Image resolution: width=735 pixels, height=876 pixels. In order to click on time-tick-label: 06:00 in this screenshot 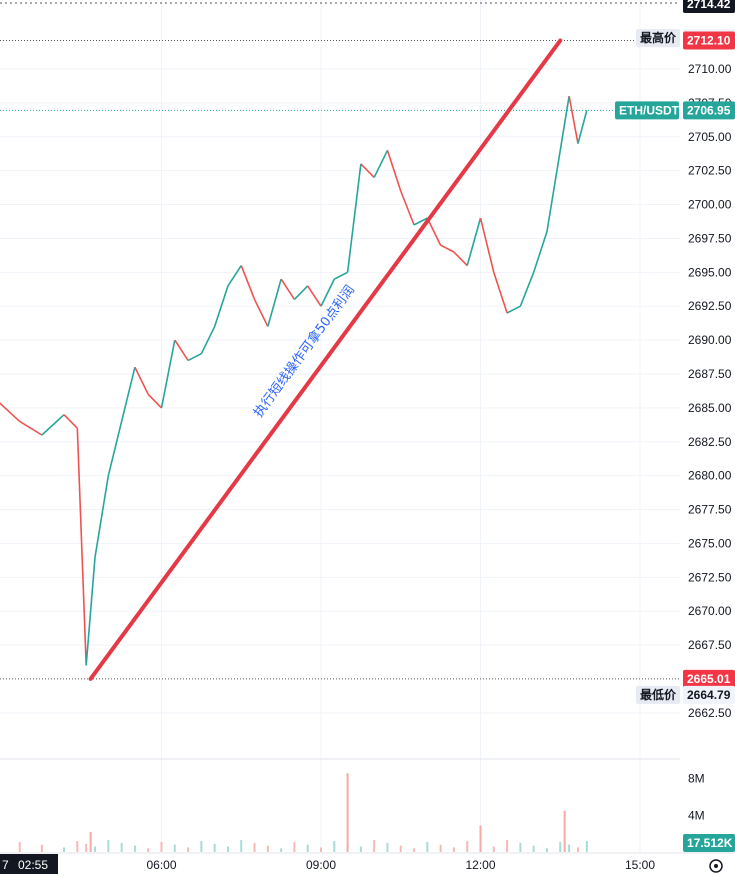, I will do `click(161, 865)`.